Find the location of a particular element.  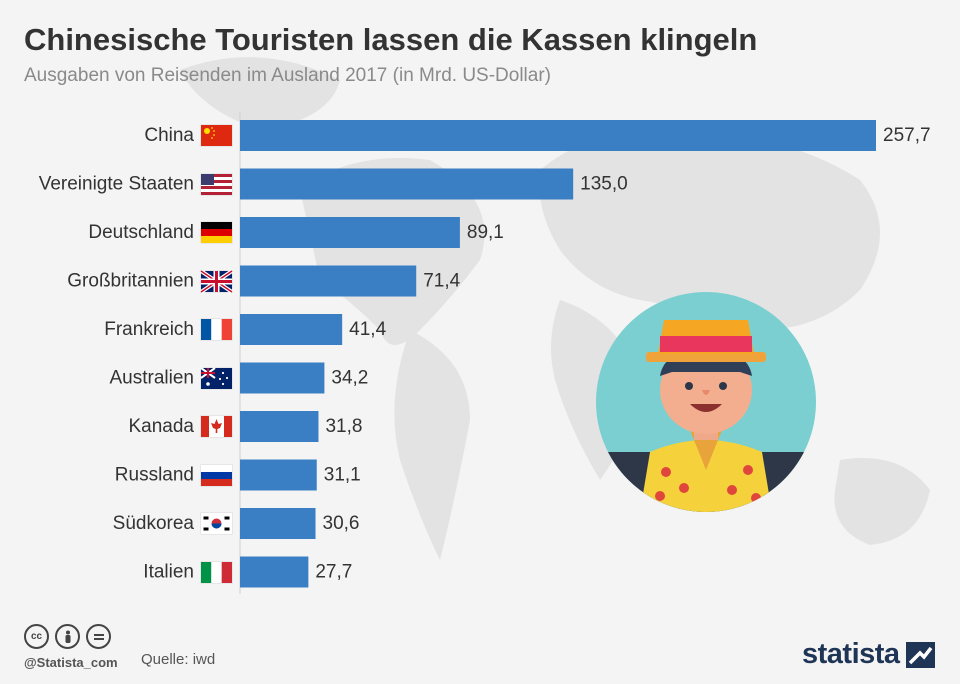

category-label-6: Kanada is located at coordinates (161, 426).